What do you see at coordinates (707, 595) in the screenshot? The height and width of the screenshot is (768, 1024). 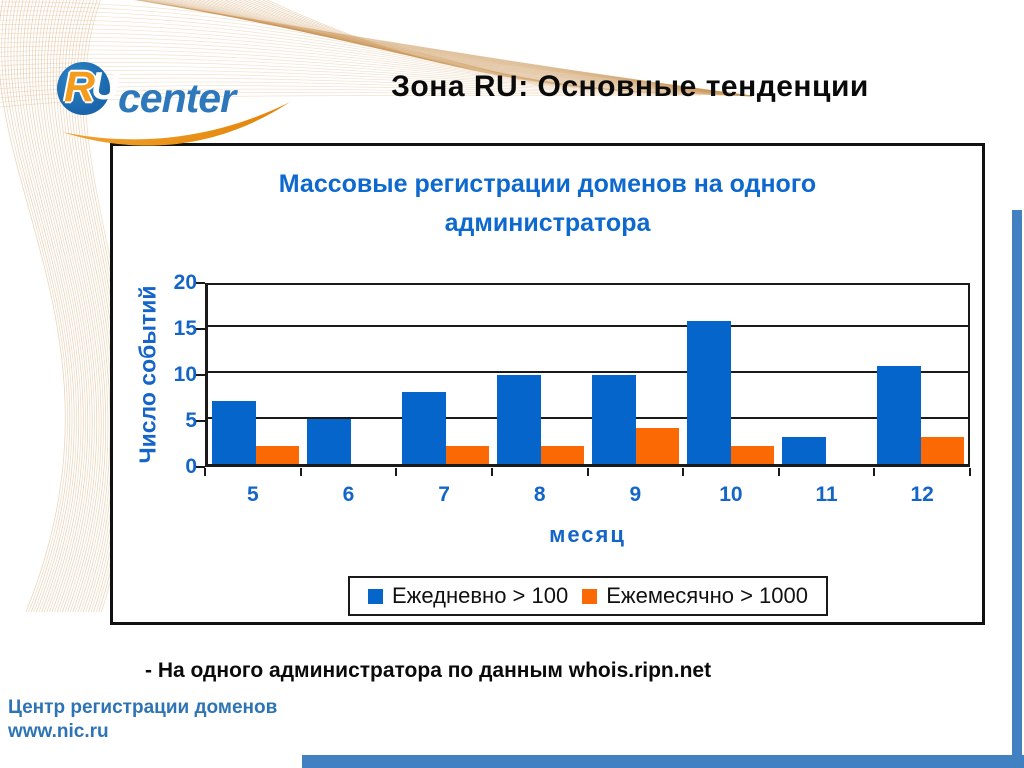 I see `legend-label: Ежемесячно > 1000` at bounding box center [707, 595].